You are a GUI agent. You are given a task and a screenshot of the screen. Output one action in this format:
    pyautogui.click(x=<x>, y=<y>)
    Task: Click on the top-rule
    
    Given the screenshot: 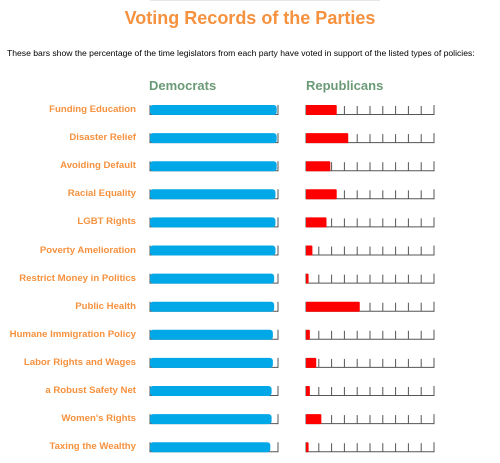 What is the action you would take?
    pyautogui.click(x=265, y=0)
    